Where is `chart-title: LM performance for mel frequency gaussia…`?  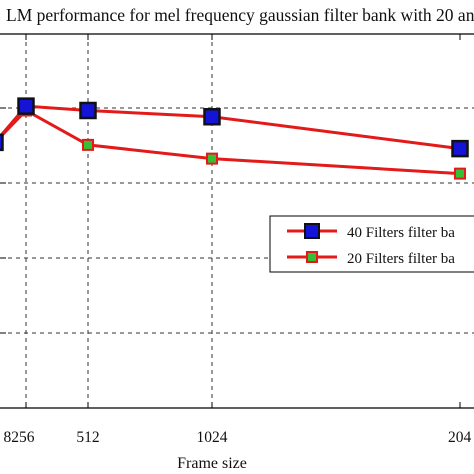 chart-title: LM performance for mel frequency gaussia… is located at coordinates (240, 15).